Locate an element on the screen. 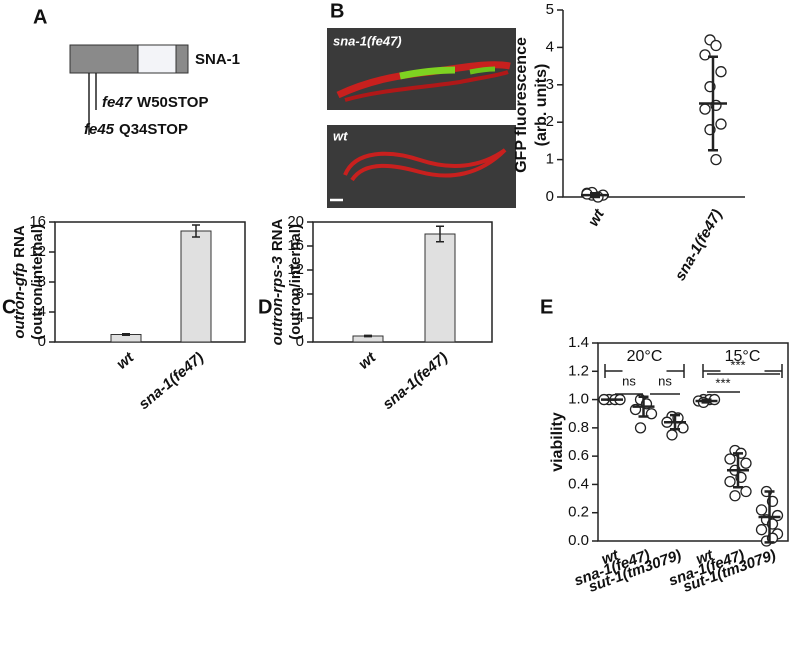 Image resolution: width=796 pixels, height=668 pixels. y-tick-label: 0.4 is located at coordinates (578, 483).